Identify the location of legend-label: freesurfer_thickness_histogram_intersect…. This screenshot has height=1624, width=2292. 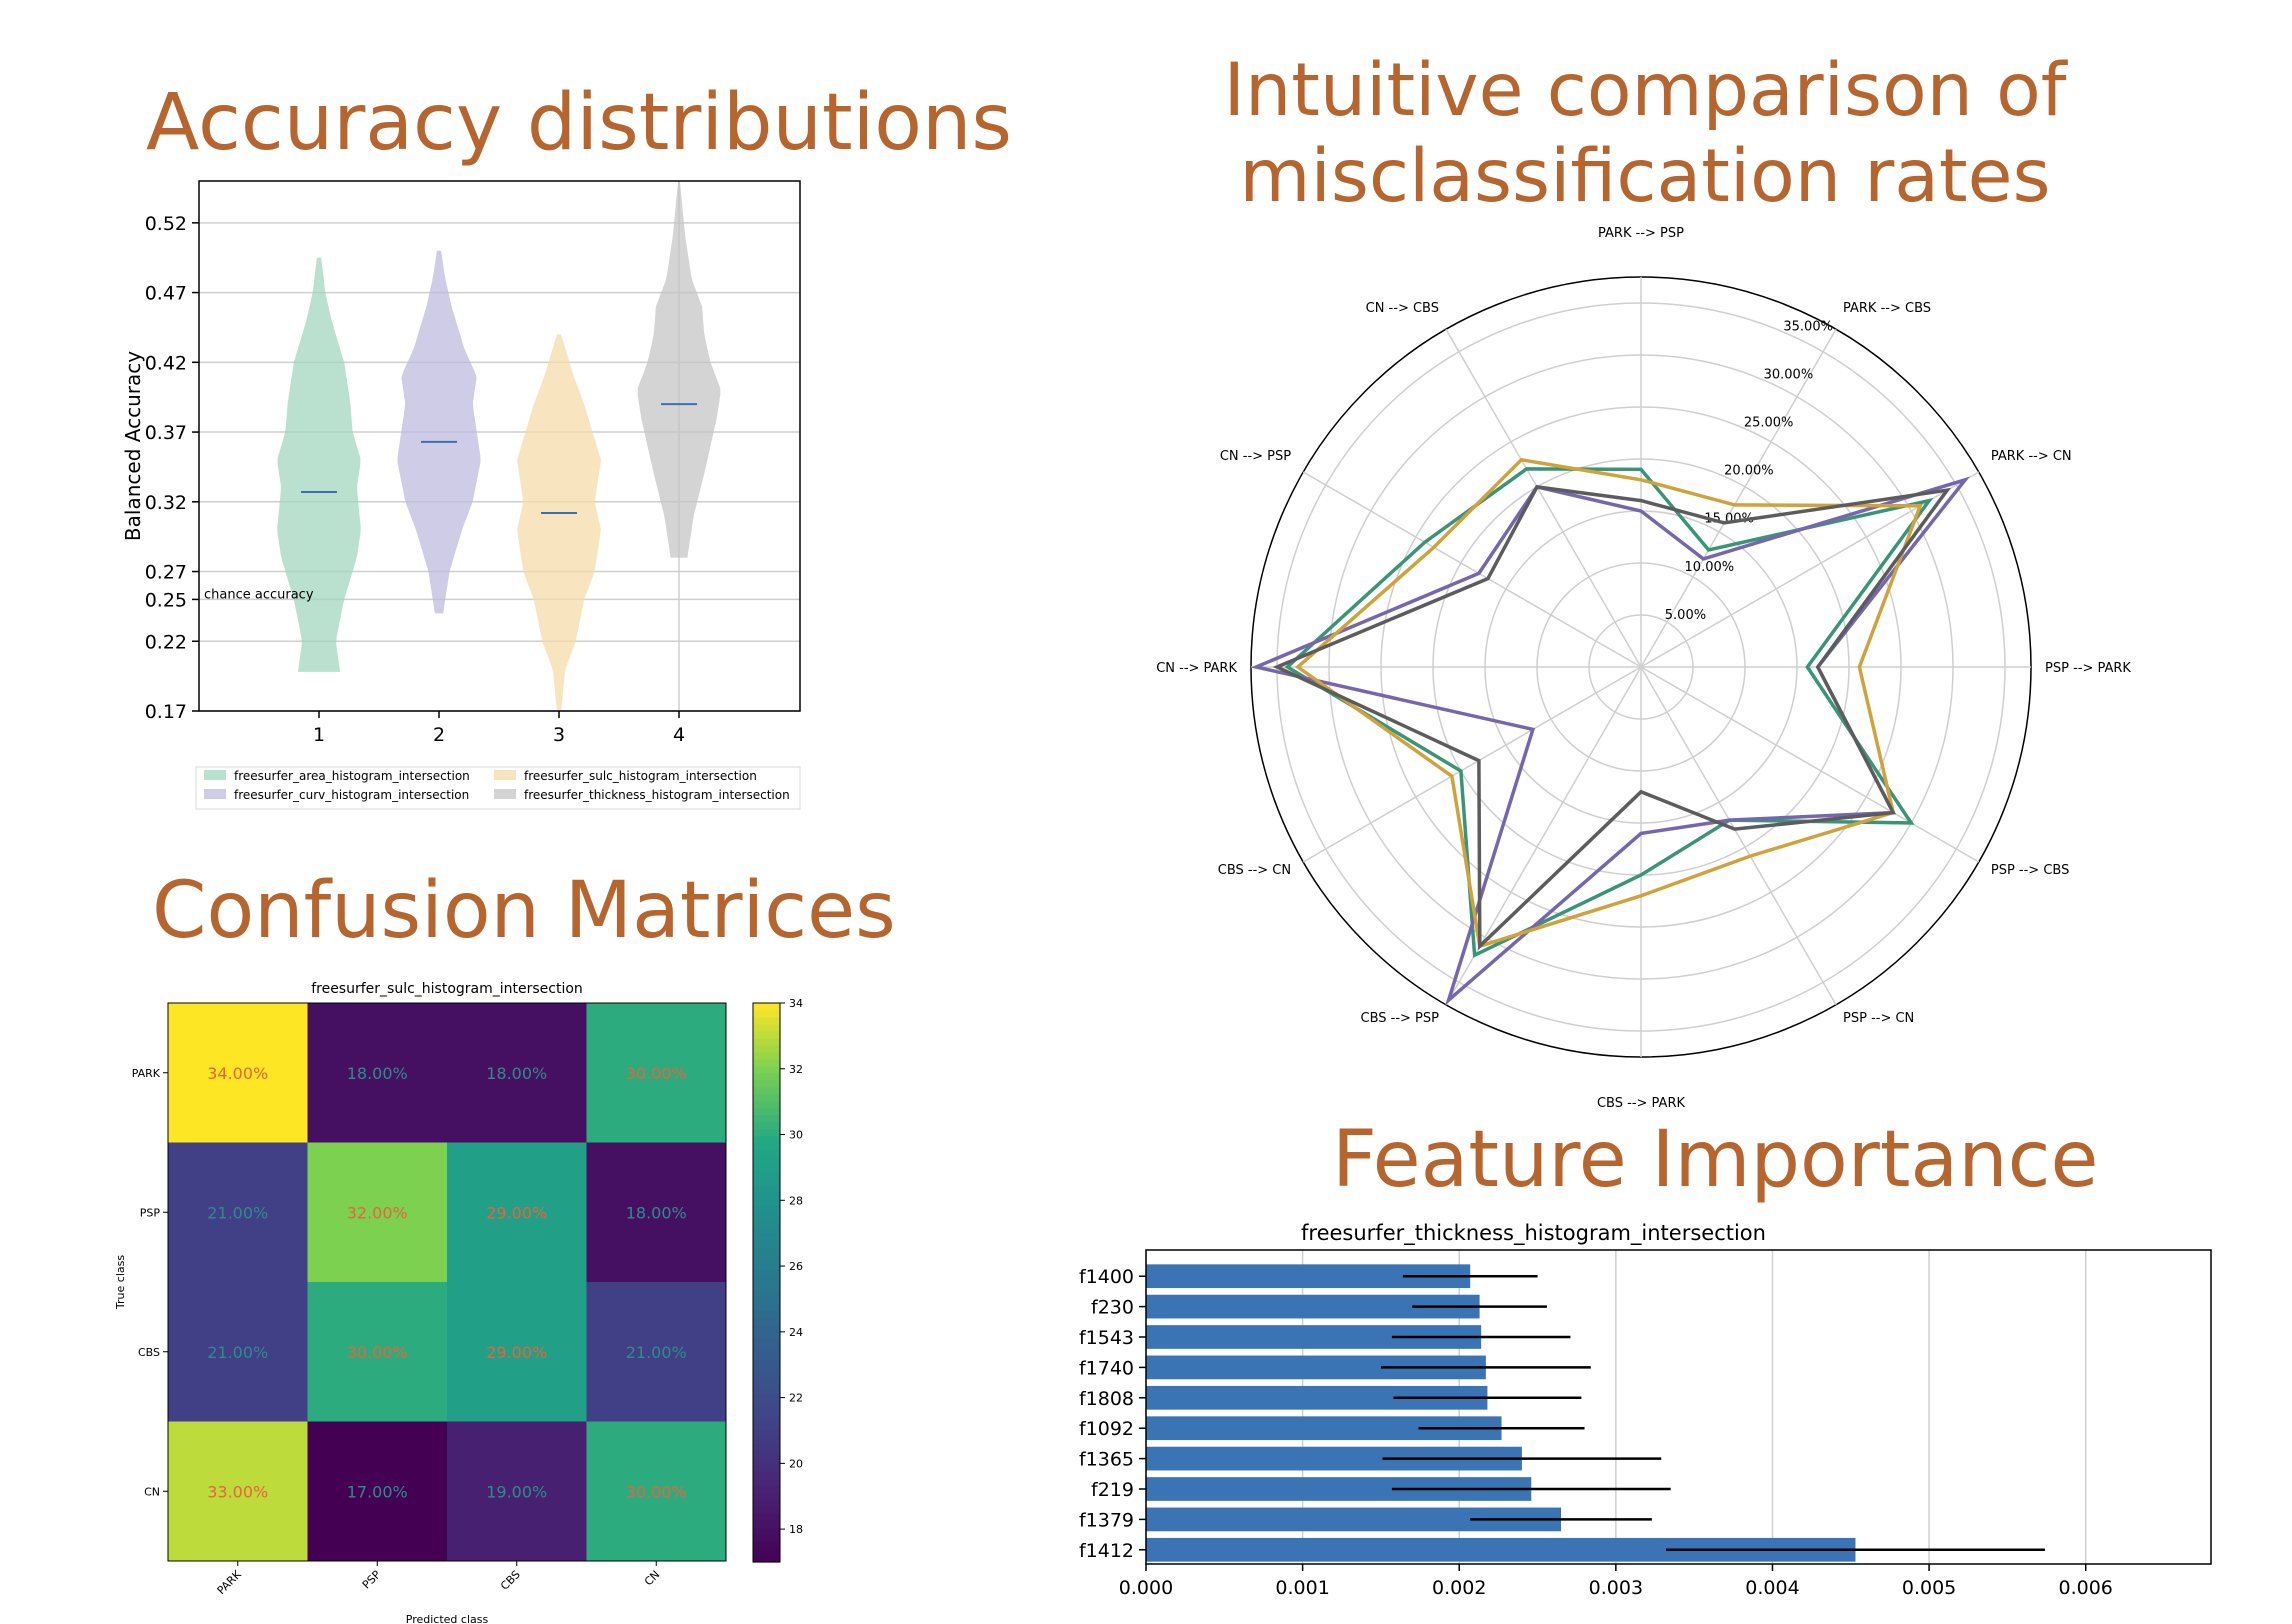
(657, 795).